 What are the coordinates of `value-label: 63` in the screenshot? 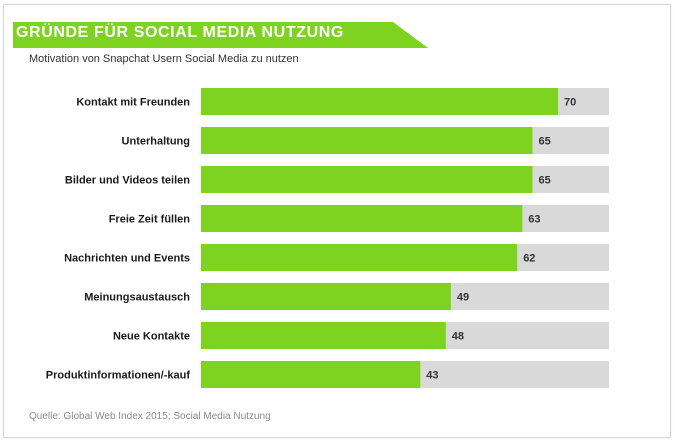 It's located at (534, 220).